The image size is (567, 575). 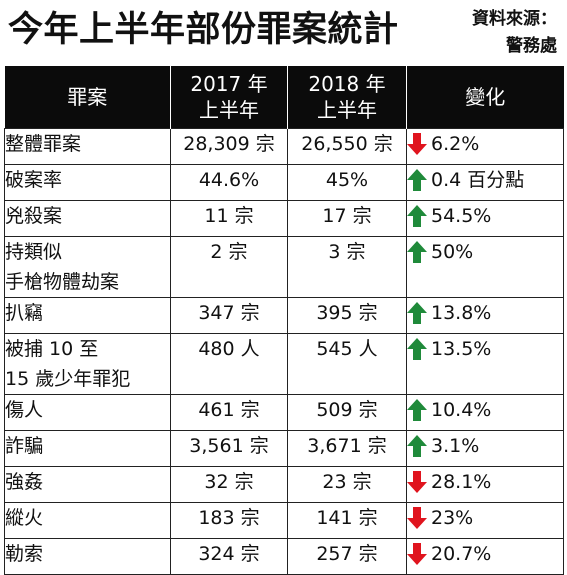 I want to click on table-row: 扒竊 347 宗 395 宗 13.8%, so click(x=284, y=315).